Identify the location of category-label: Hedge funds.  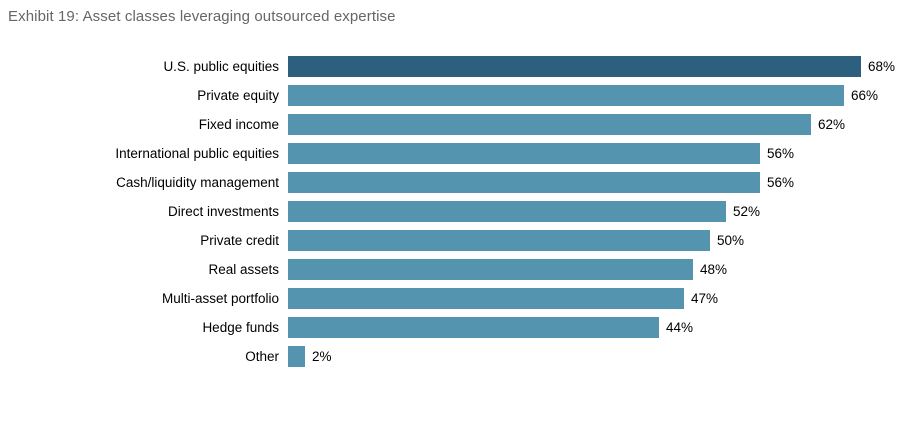
(240, 327).